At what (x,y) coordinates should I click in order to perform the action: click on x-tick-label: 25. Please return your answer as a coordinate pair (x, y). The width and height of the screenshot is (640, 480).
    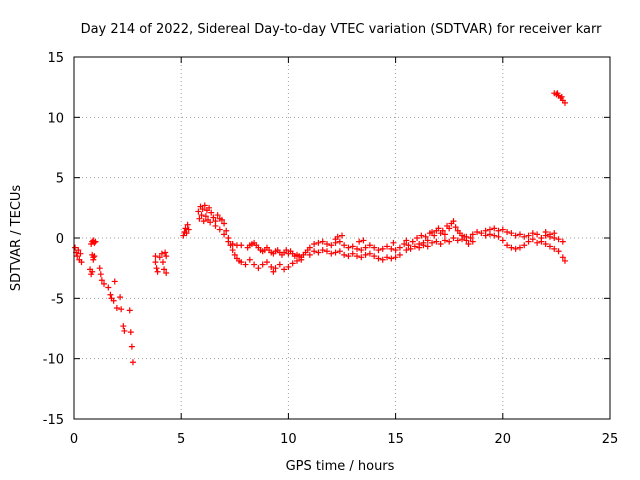
    Looking at the image, I should click on (610, 439).